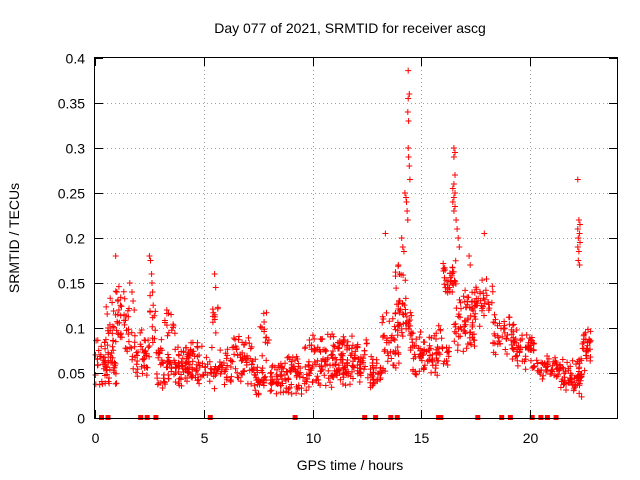  Describe the element at coordinates (14, 238) in the screenshot. I see `y-axis-label: SRMTID / TECUs` at that location.